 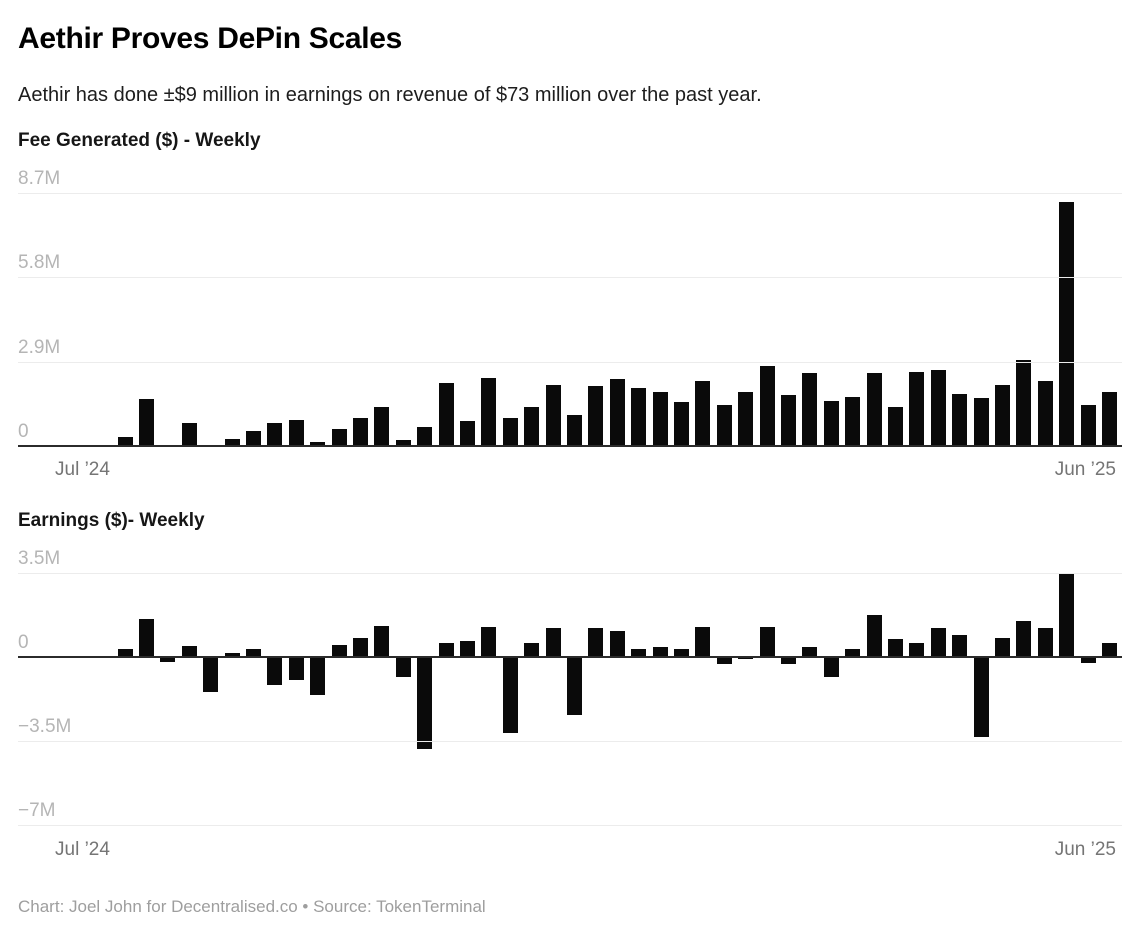 I want to click on y-axis-tick-label: 2.9M, so click(x=39, y=347).